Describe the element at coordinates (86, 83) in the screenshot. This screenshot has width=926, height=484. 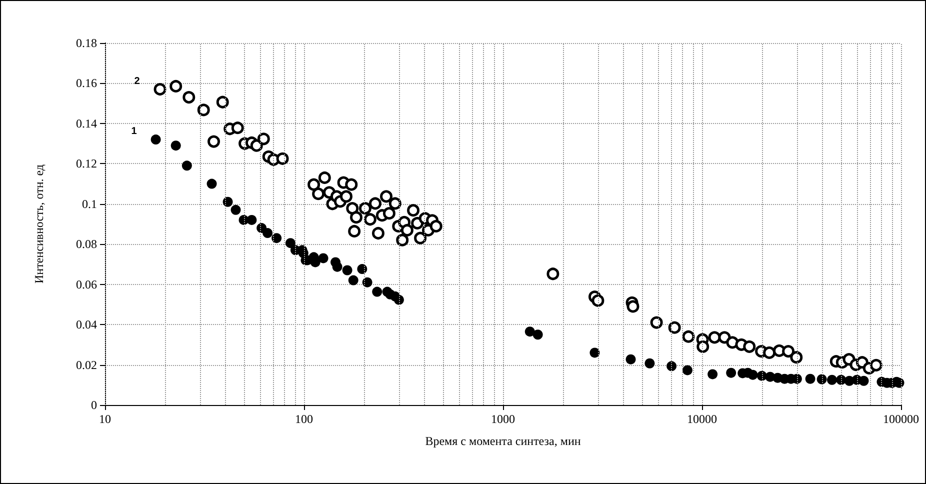
I see `y-tick-label: 0.16` at that location.